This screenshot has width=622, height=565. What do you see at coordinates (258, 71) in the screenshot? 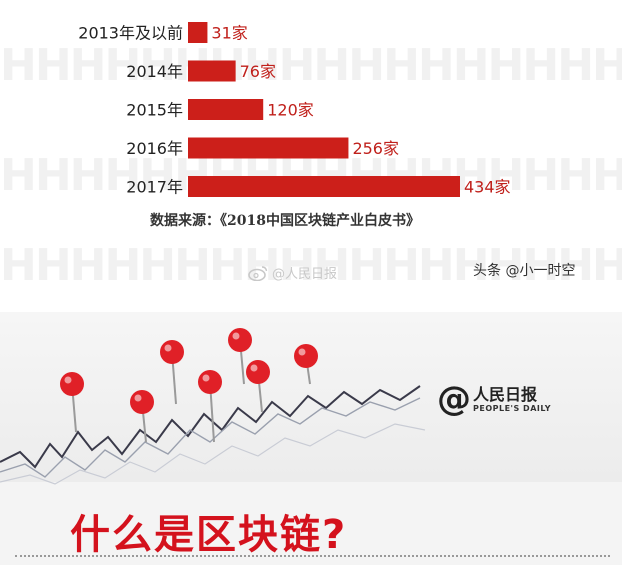
I see `value-label: 76家` at bounding box center [258, 71].